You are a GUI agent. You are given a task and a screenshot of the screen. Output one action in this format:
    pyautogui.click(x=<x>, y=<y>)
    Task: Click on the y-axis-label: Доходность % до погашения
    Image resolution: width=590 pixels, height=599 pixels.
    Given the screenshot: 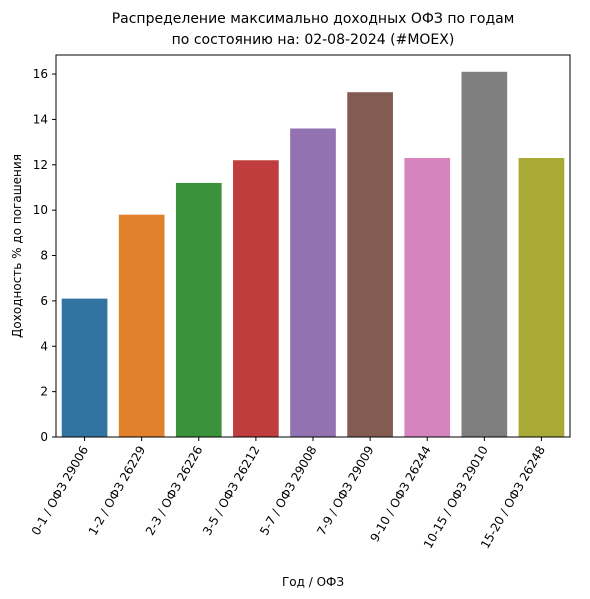 What is the action you would take?
    pyautogui.click(x=17, y=246)
    